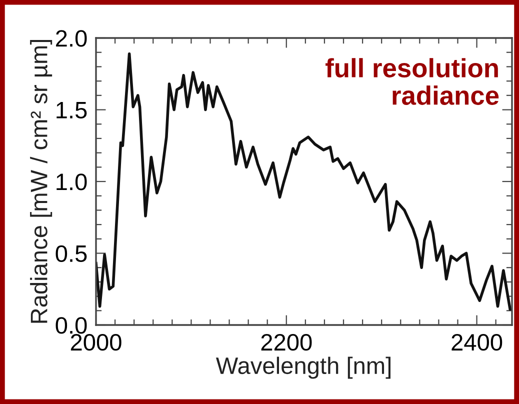 This screenshot has width=519, height=404. Describe the element at coordinates (286, 342) in the screenshot. I see `x-tick-label: 2200` at that location.